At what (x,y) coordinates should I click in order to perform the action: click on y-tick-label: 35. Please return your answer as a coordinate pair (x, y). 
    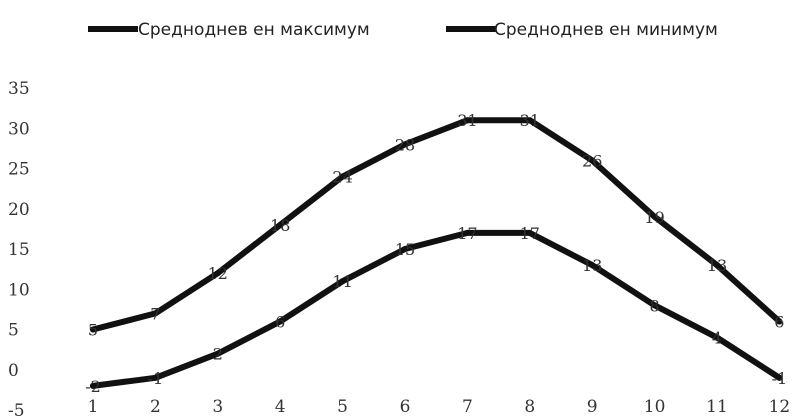
    Looking at the image, I should click on (19, 89).